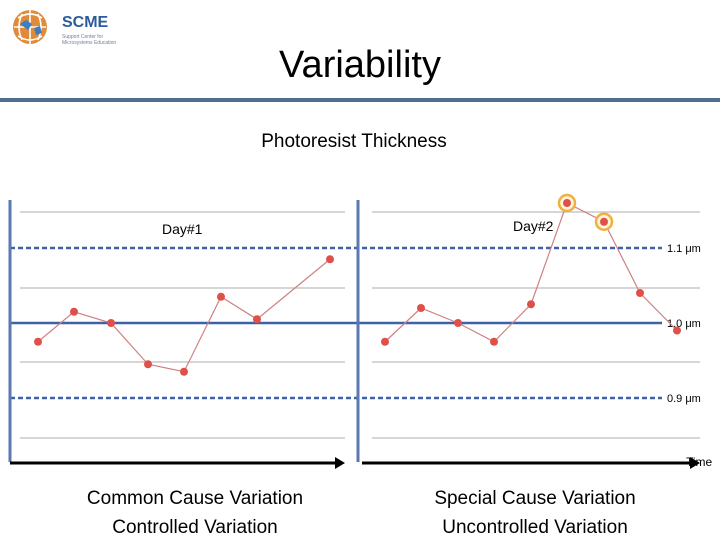 The image size is (720, 542). What do you see at coordinates (684, 399) in the screenshot?
I see `reference-label-2: 0.9 μm` at bounding box center [684, 399].